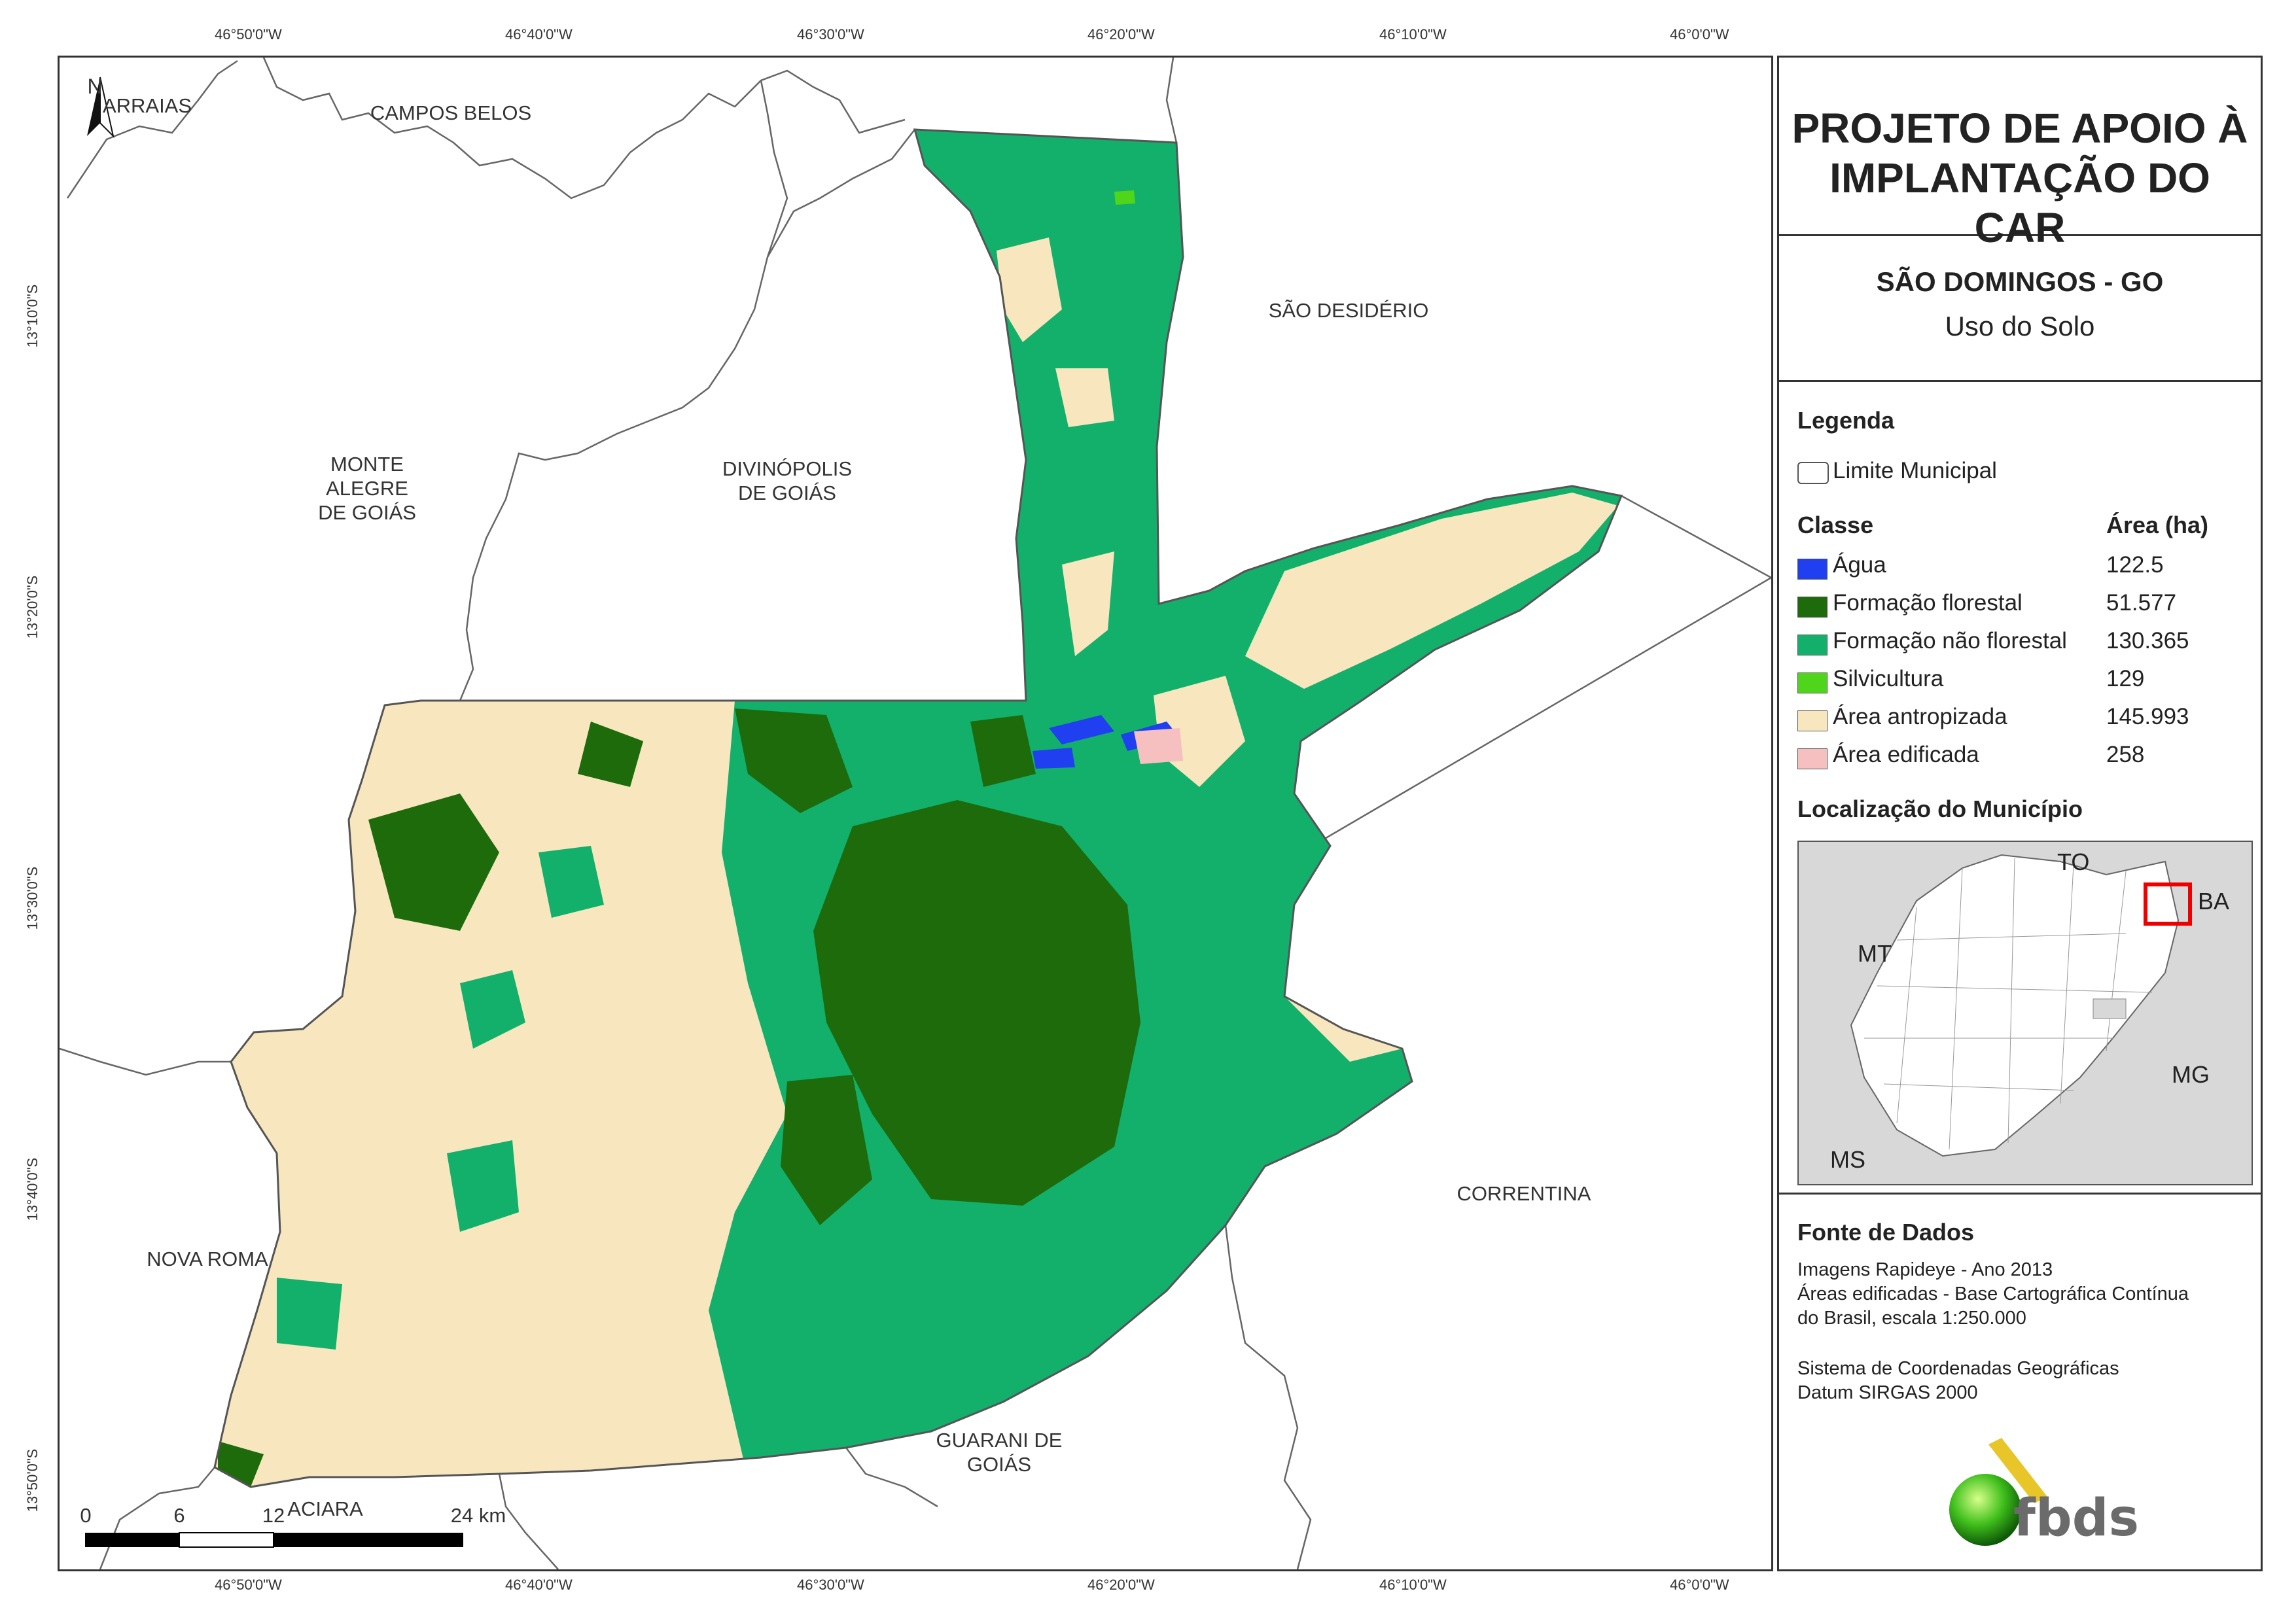 This screenshot has width=2296, height=1623. Describe the element at coordinates (1911, 1318) in the screenshot. I see `fonte-line-3: do Brasil, escala 1:250.000` at that location.